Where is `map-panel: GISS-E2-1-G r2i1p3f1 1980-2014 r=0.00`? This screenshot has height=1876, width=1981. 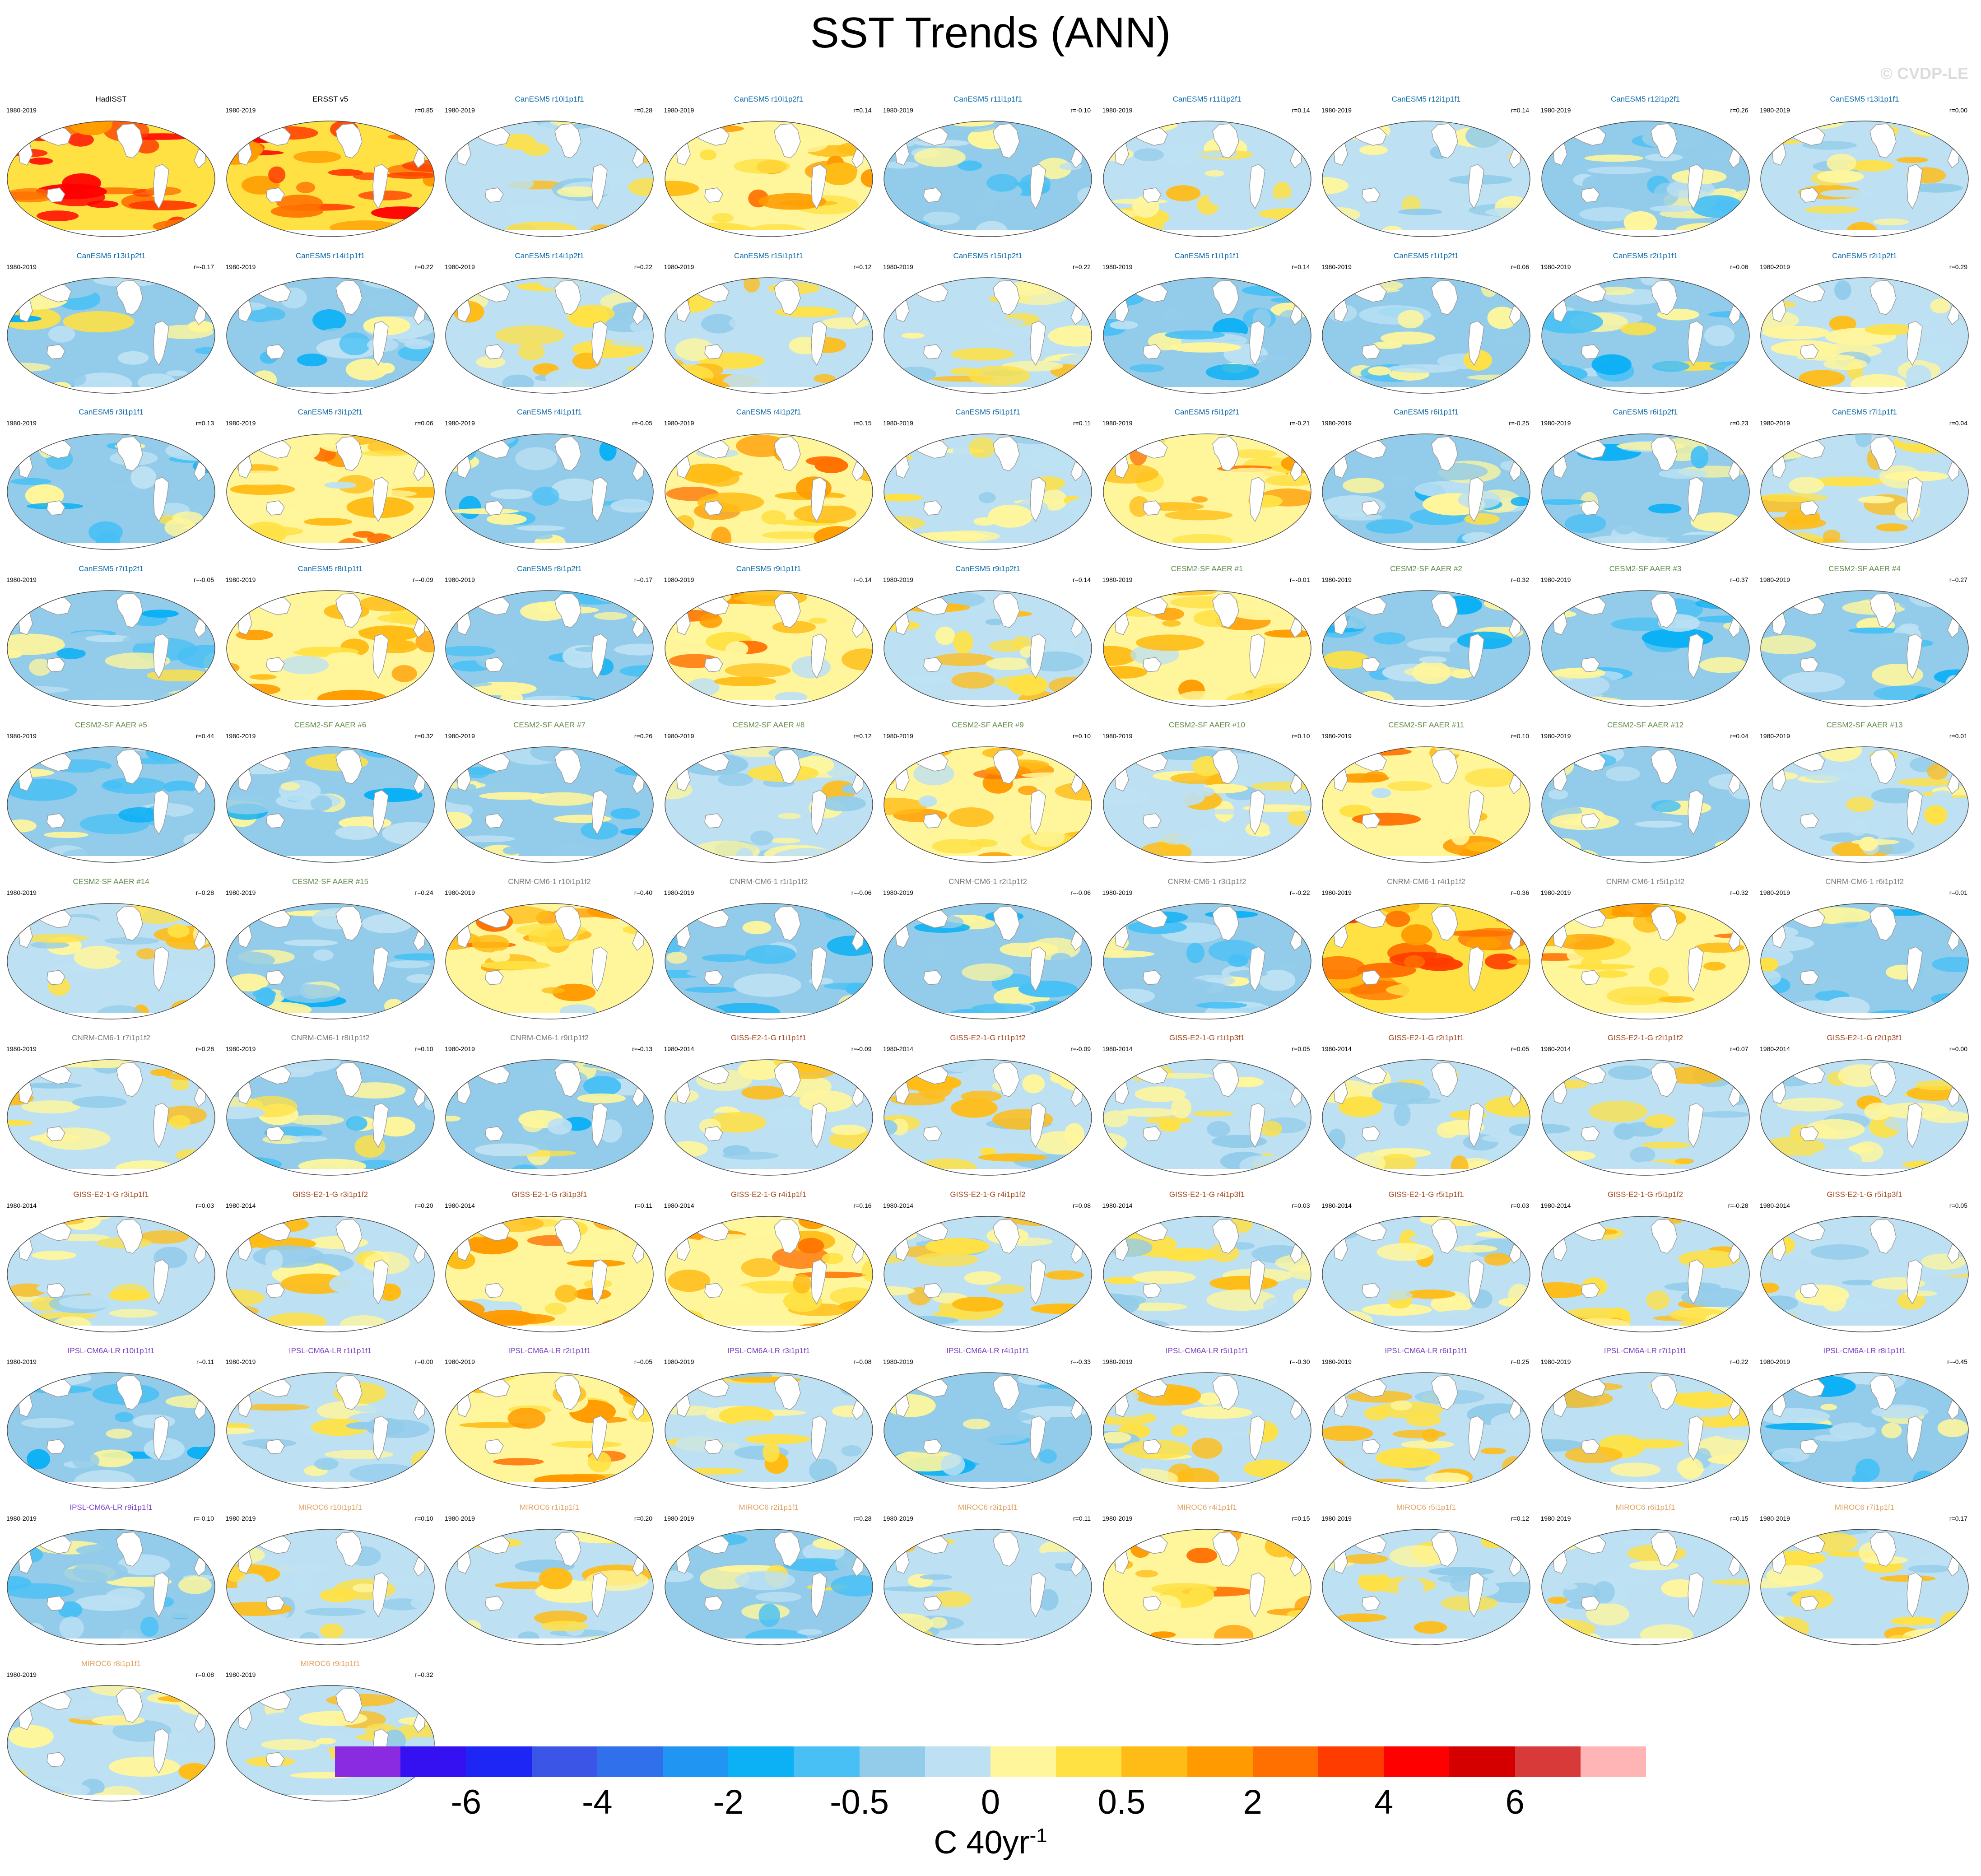 map-panel: GISS-E2-1-G r2i1p3f1 1980-2014 r=0.00 is located at coordinates (1864, 1110).